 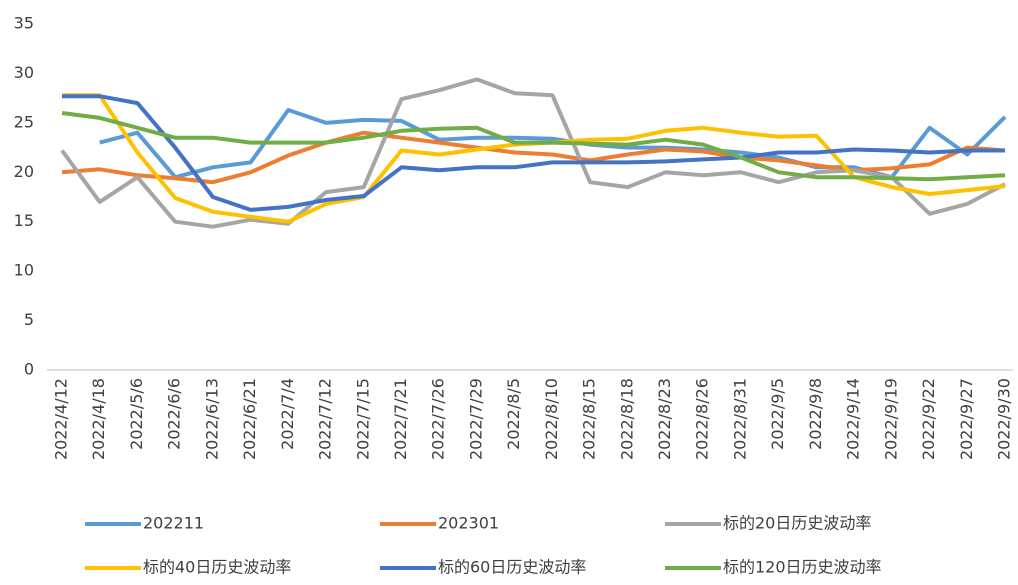 What do you see at coordinates (24, 270) in the screenshot?
I see `y-tick-label: 10` at bounding box center [24, 270].